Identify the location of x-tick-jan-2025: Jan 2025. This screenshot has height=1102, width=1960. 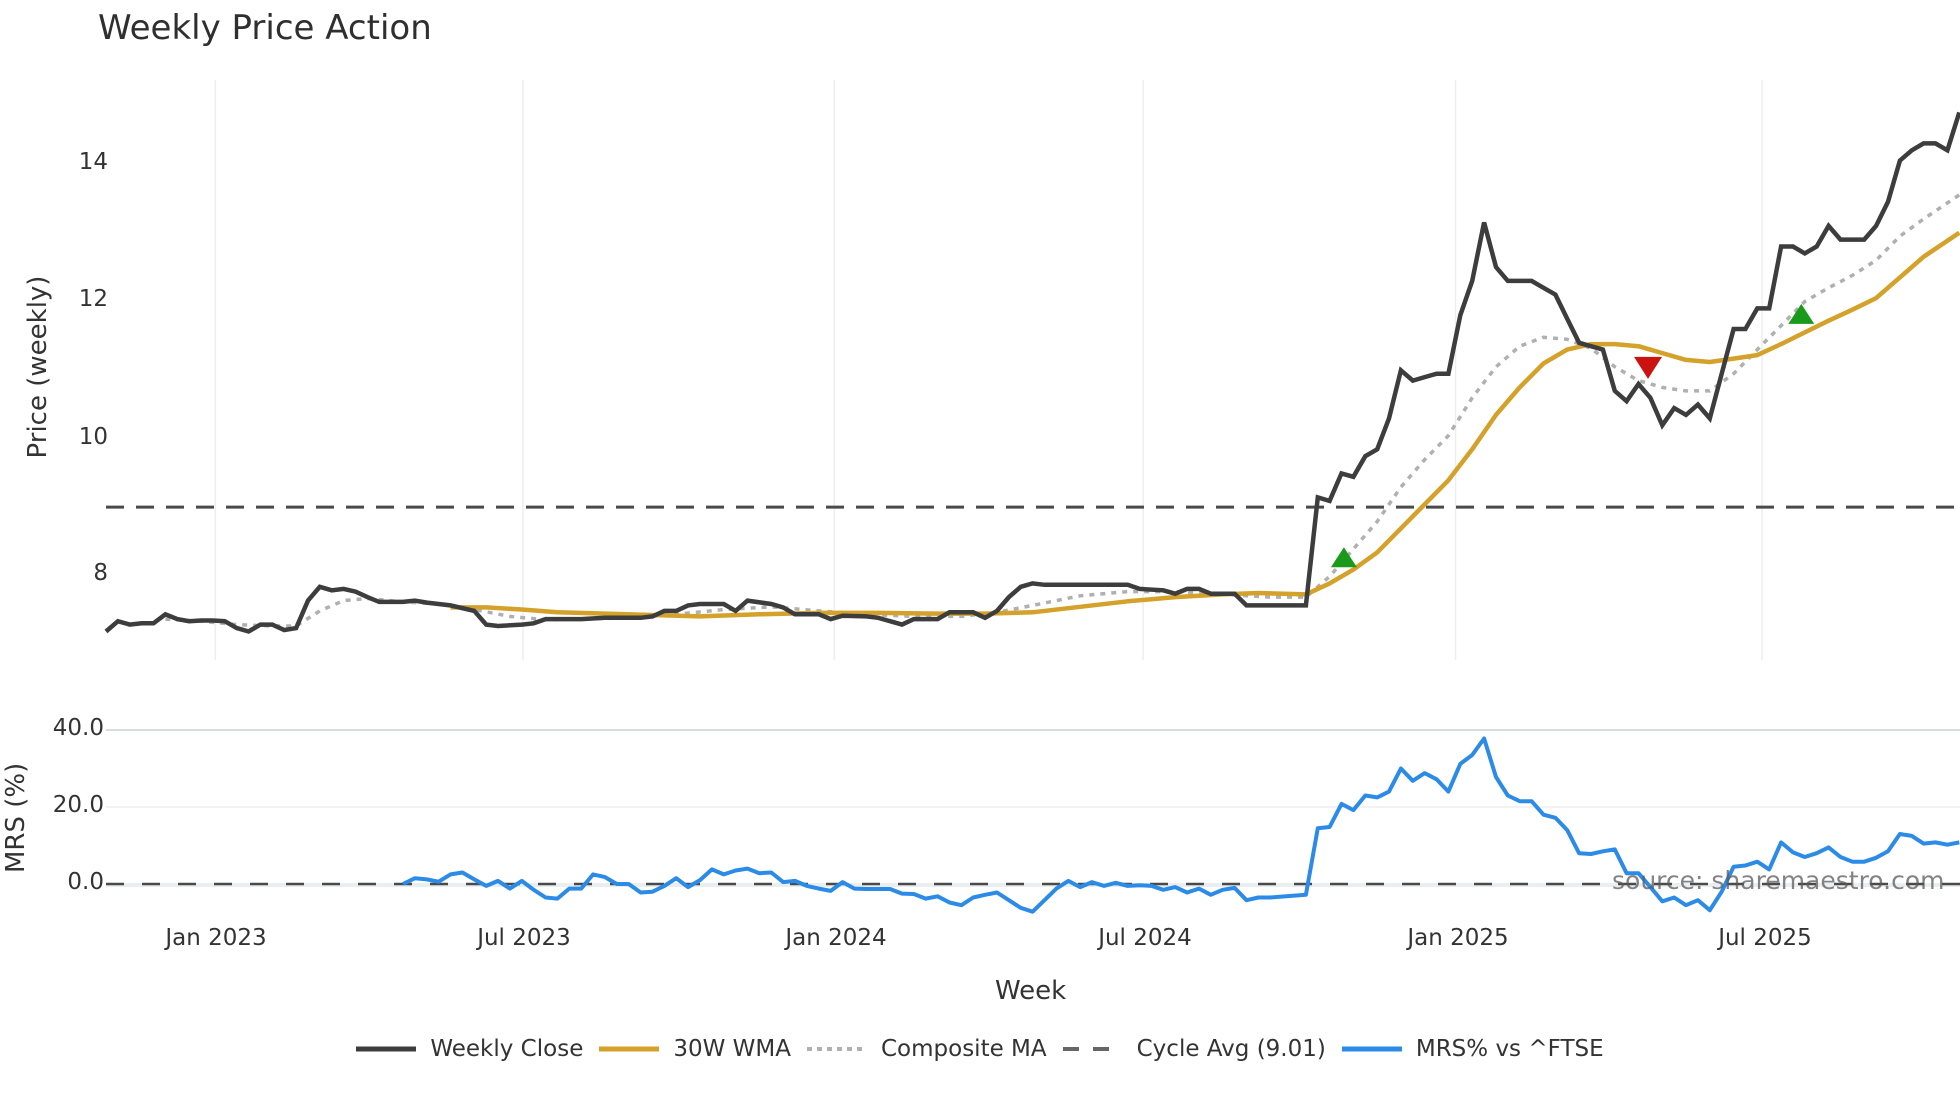
(1458, 938).